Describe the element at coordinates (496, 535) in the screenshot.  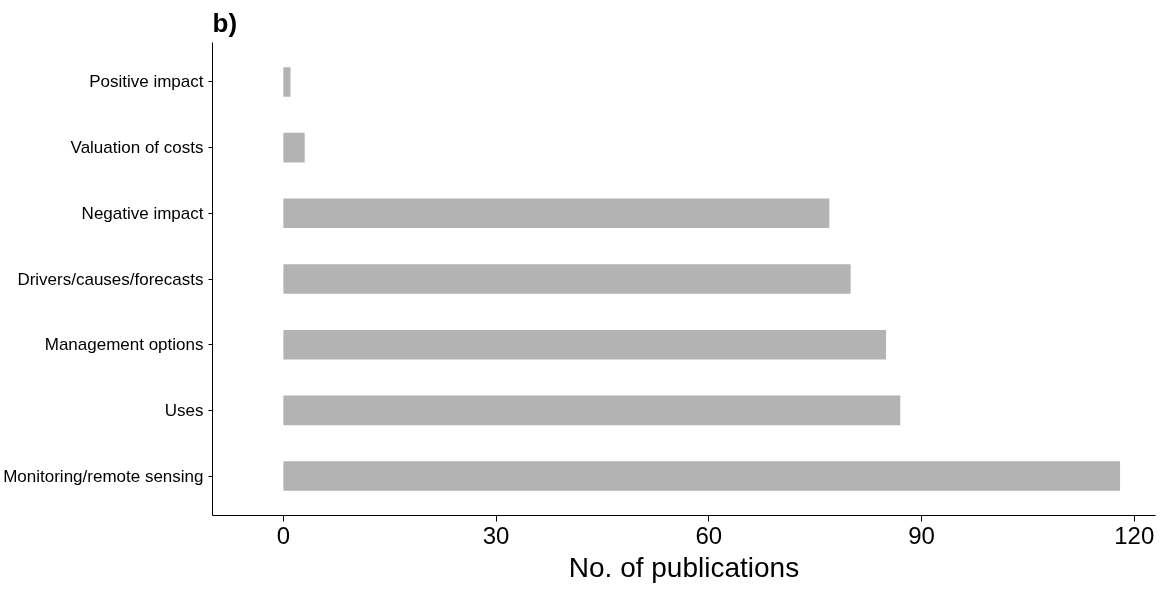
I see `x-tick-label: 30` at that location.